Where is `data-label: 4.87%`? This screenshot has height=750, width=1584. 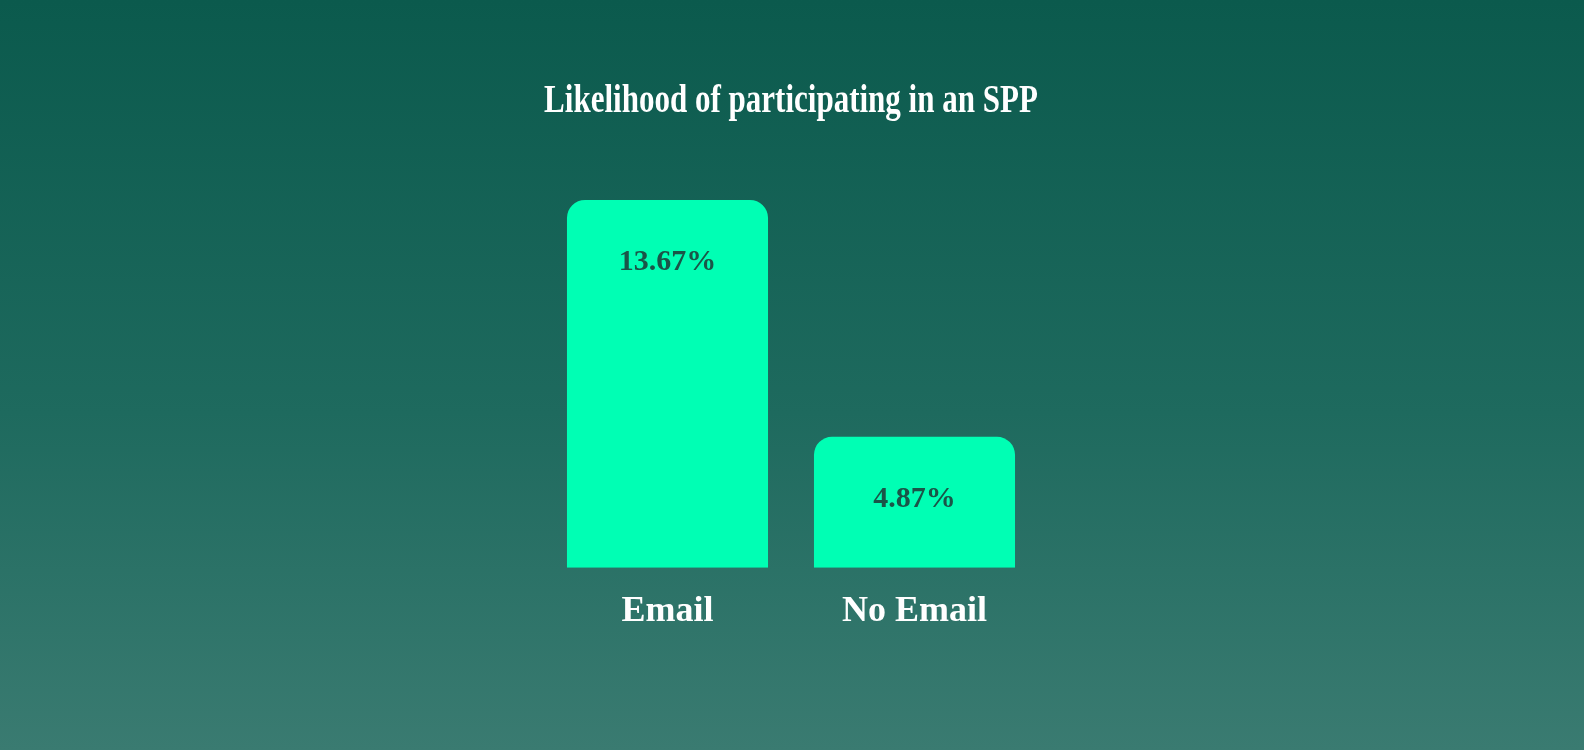 data-label: 4.87% is located at coordinates (914, 496).